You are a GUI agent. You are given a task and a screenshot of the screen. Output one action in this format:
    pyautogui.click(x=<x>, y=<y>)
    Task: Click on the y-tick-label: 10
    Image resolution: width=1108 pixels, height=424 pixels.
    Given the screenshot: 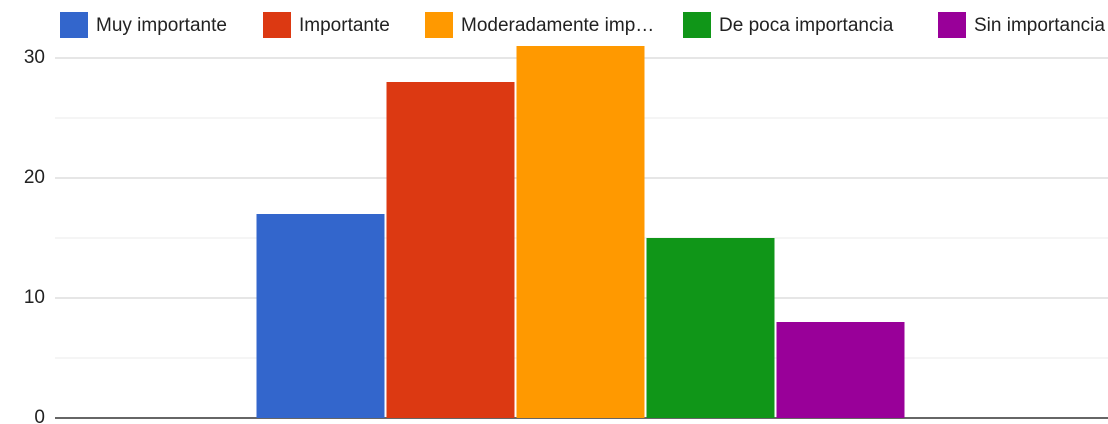 What is the action you would take?
    pyautogui.click(x=34, y=297)
    